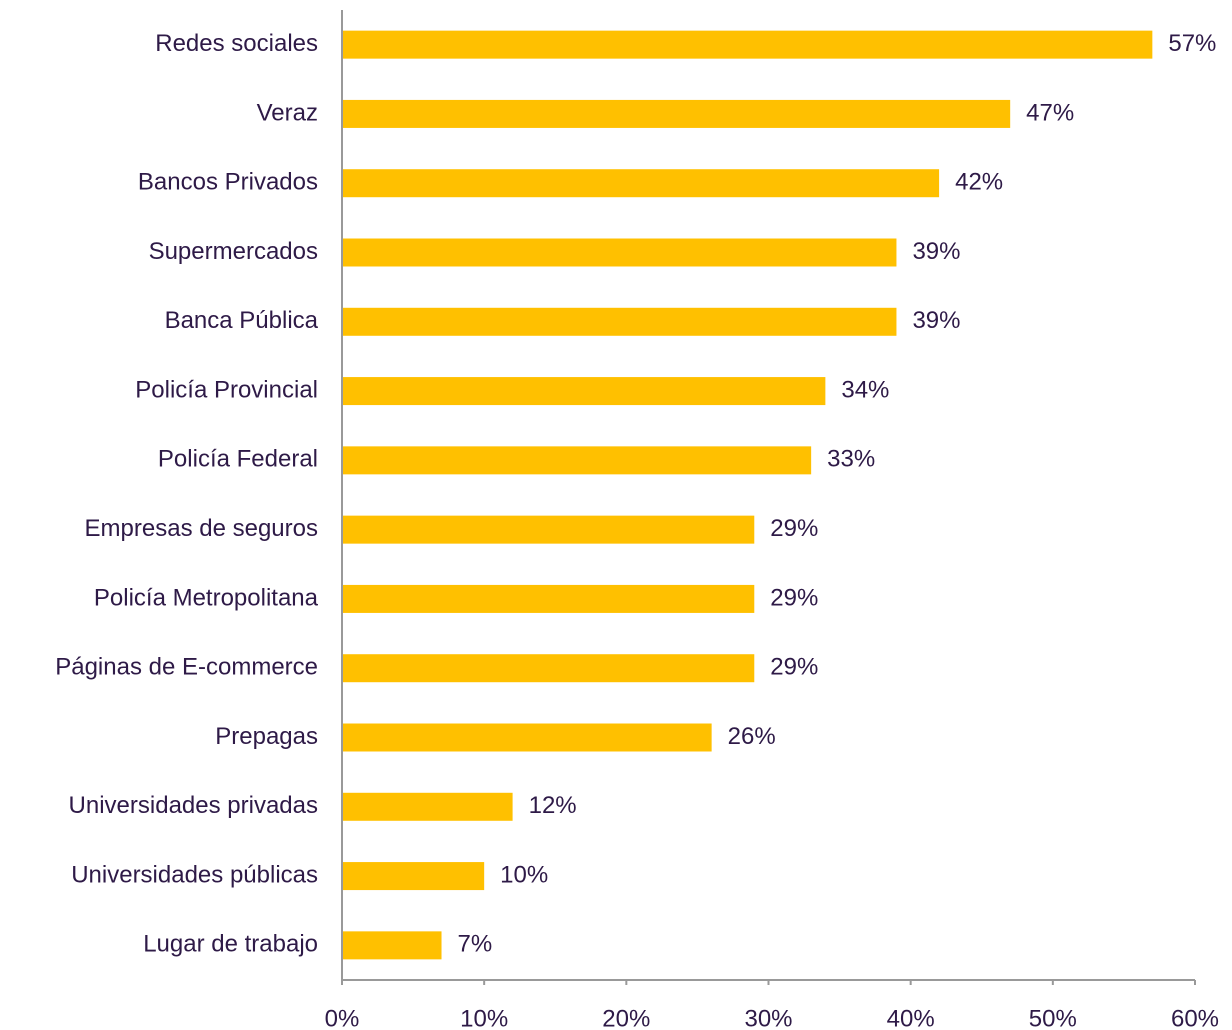 Image resolution: width=1232 pixels, height=1030 pixels. I want to click on value-label: 34%, so click(865, 389).